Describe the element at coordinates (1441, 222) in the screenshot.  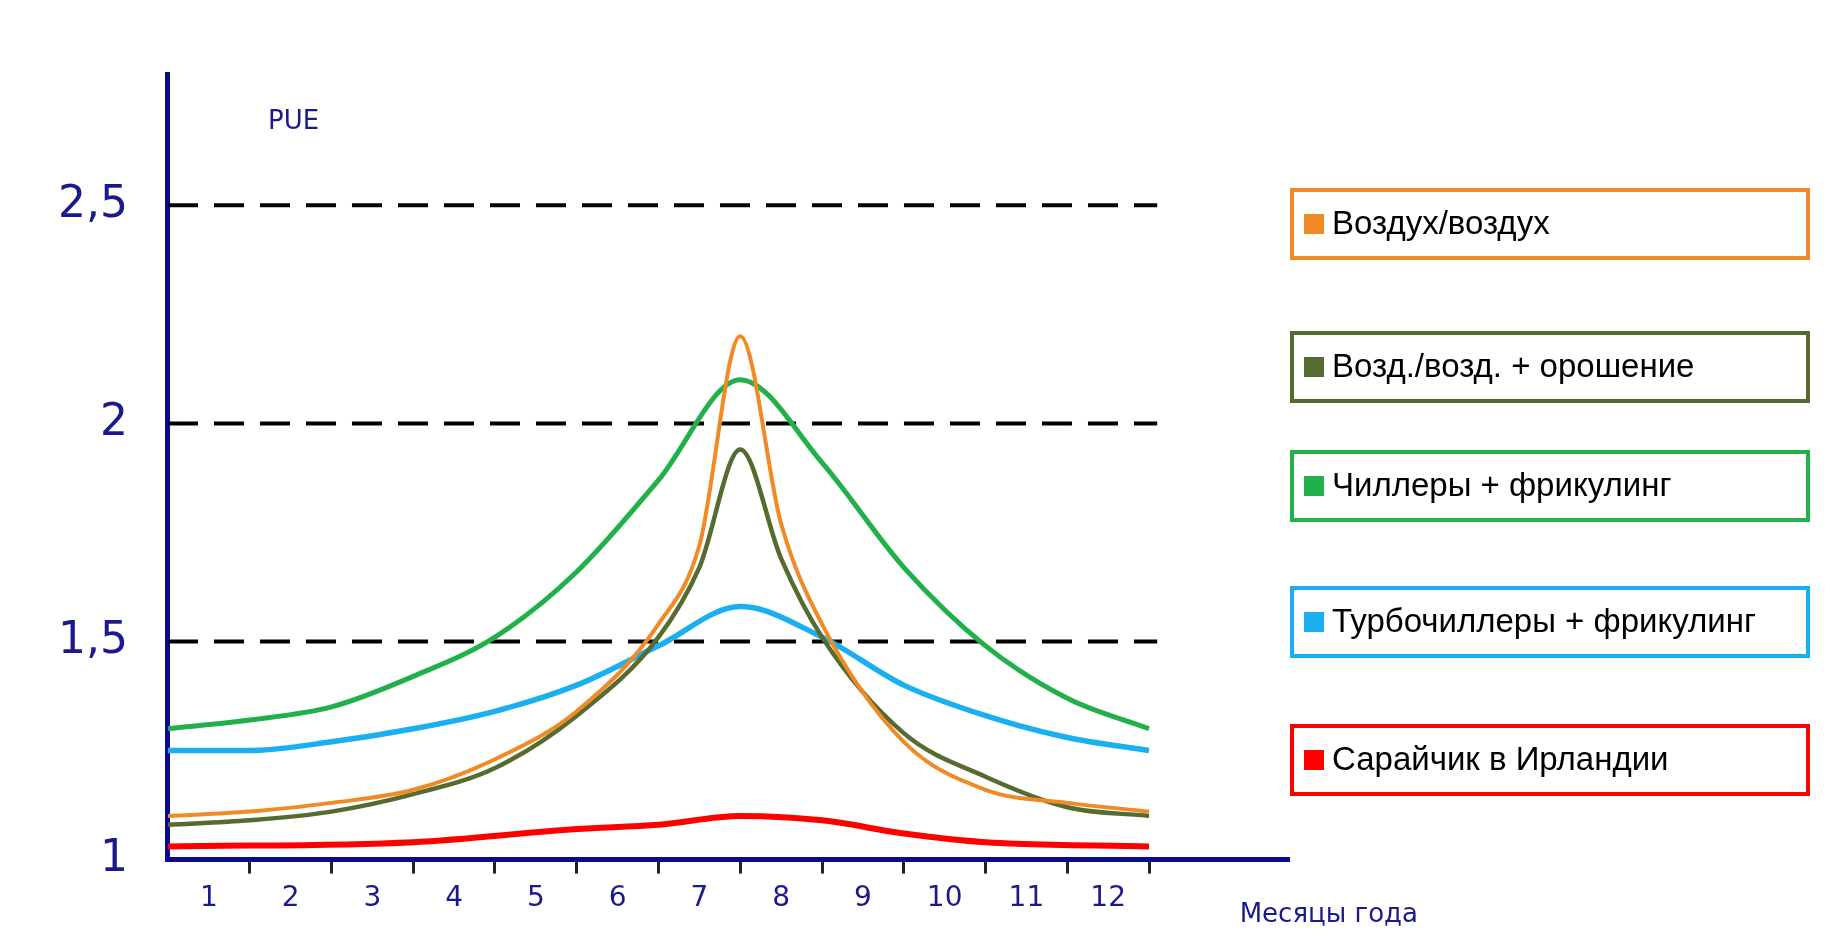
I see `legend-label: Воздух/воздух` at that location.